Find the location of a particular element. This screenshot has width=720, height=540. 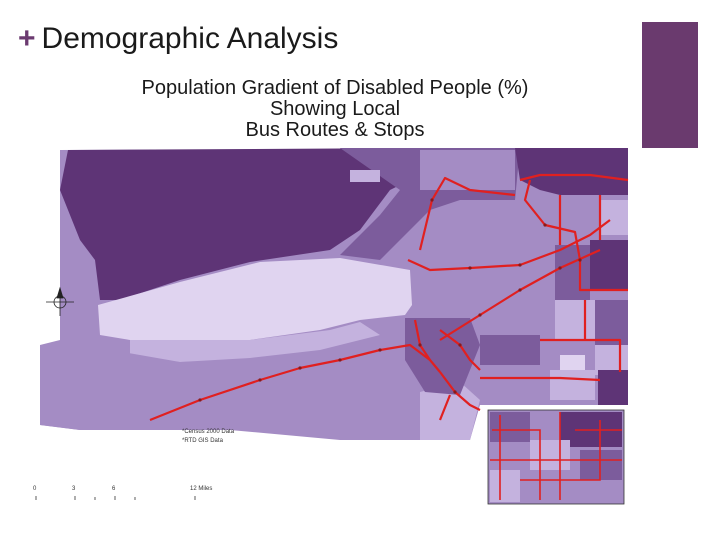

map-credits: *Census 2000 Data *RTD GIS Data is located at coordinates (208, 437).